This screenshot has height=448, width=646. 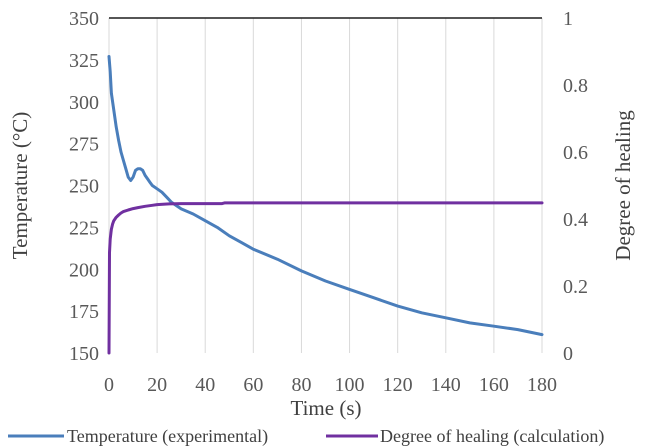 I want to click on legend-label-temperature: Temperature (experimental), so click(x=167, y=436).